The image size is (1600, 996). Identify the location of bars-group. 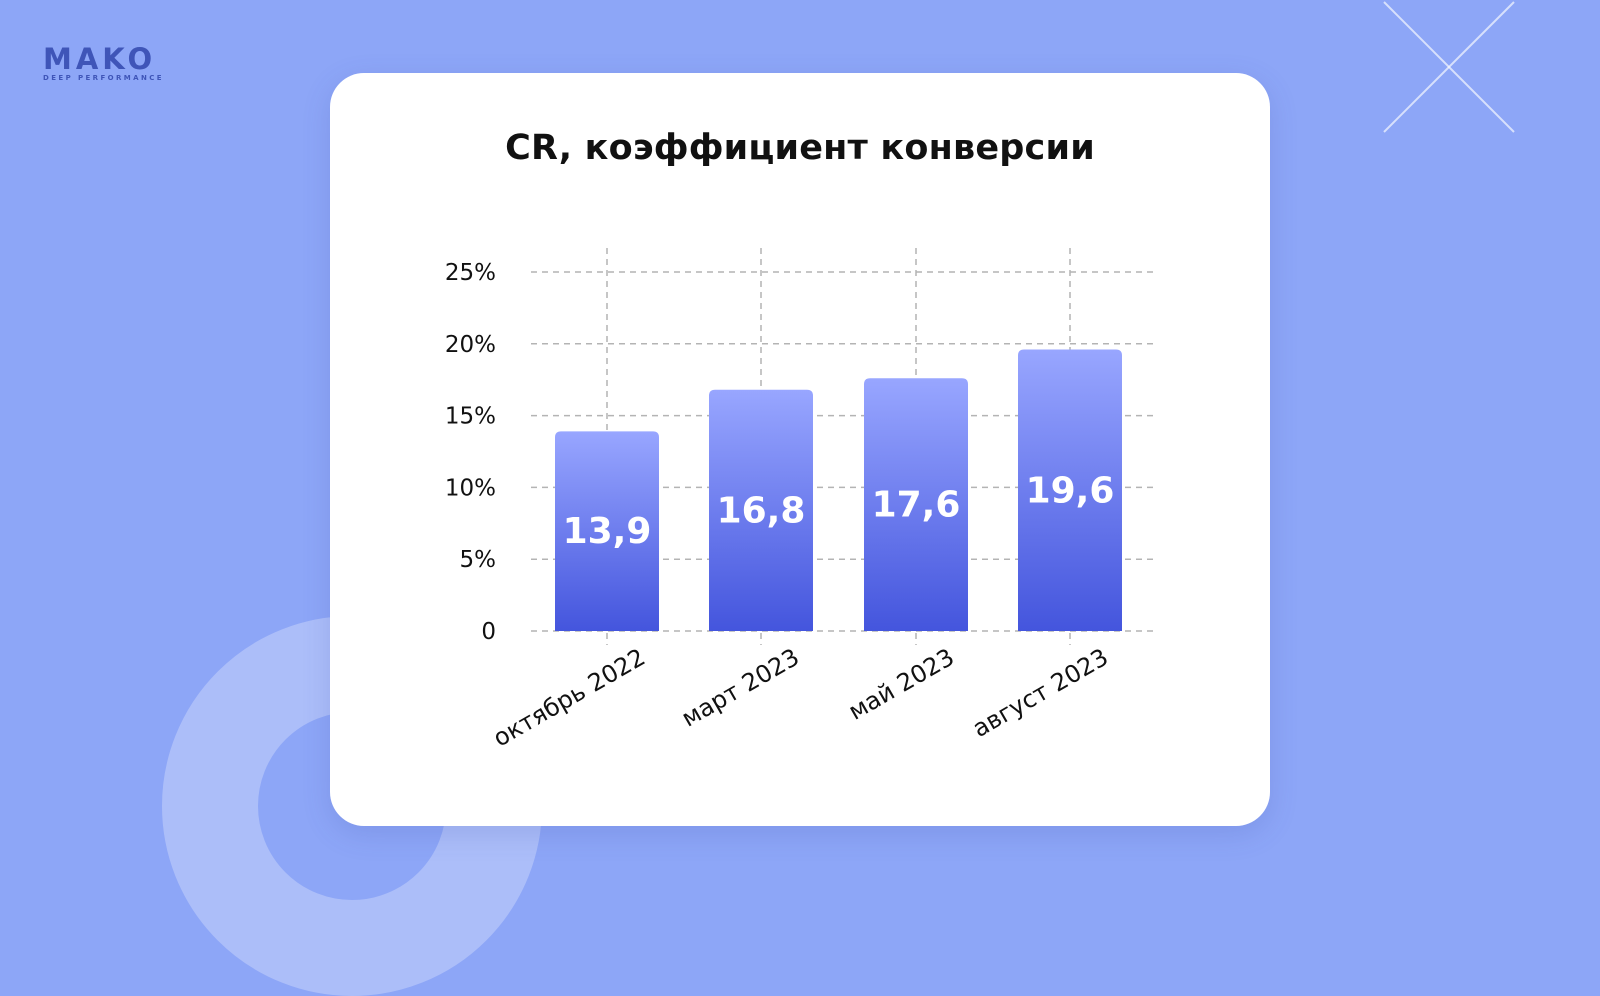
(838, 490).